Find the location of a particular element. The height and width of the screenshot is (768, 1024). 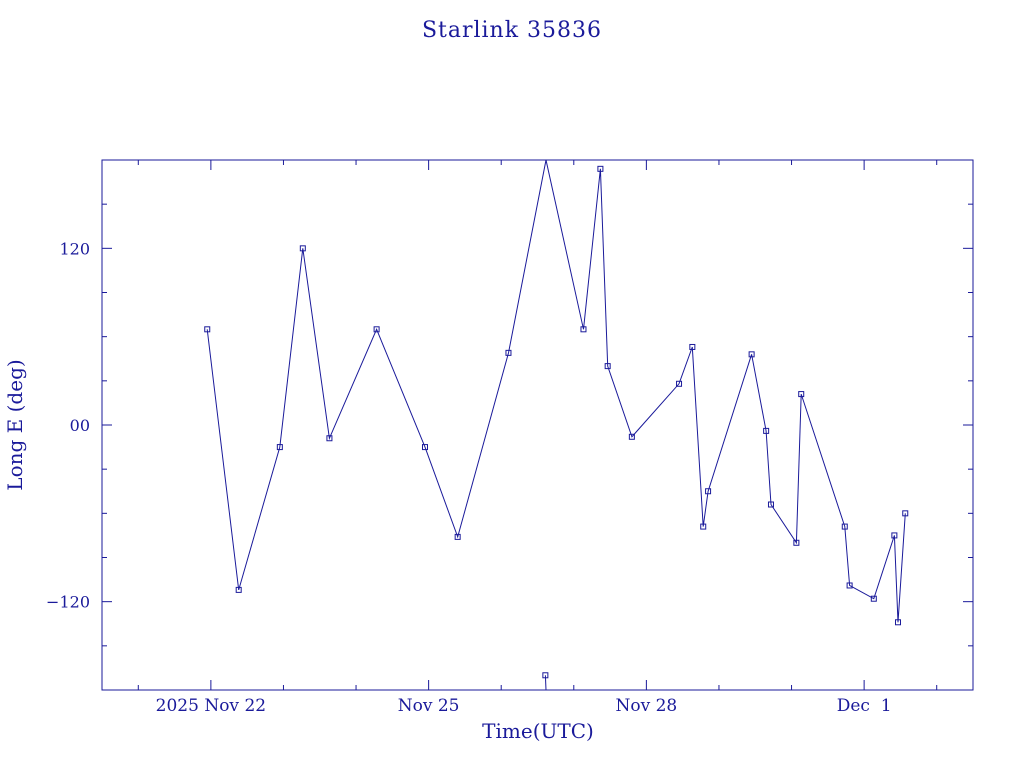

x-tick-label: Nov 25 is located at coordinates (429, 706).